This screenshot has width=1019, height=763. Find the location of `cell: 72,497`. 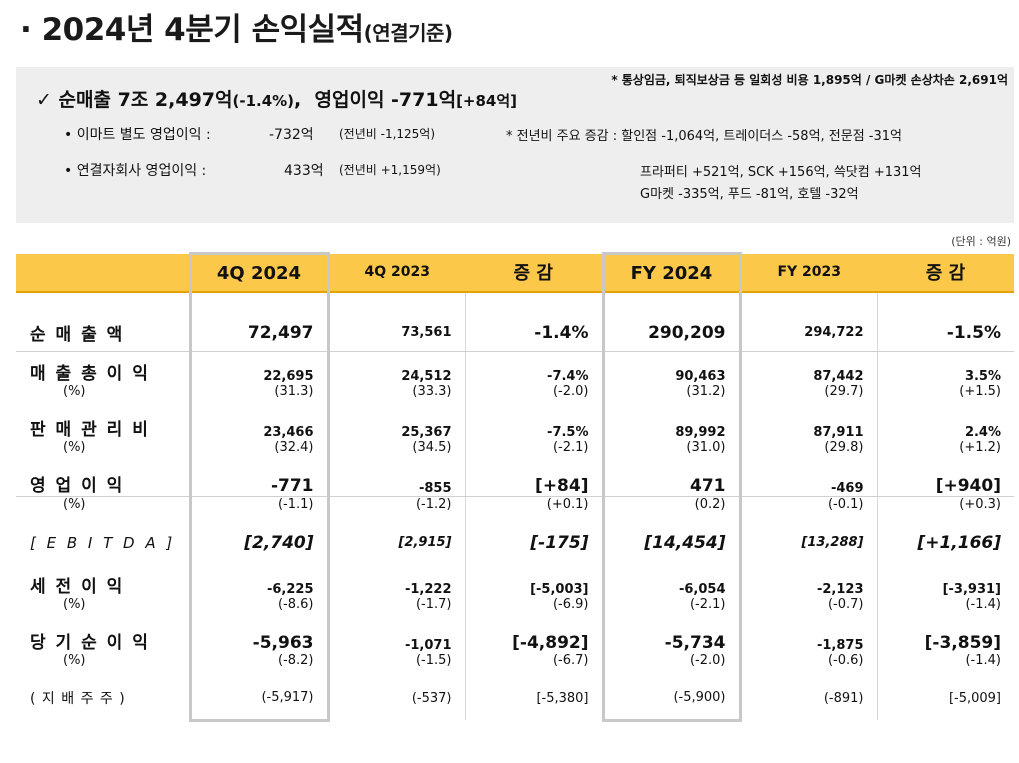

cell: 72,497 is located at coordinates (259, 333).